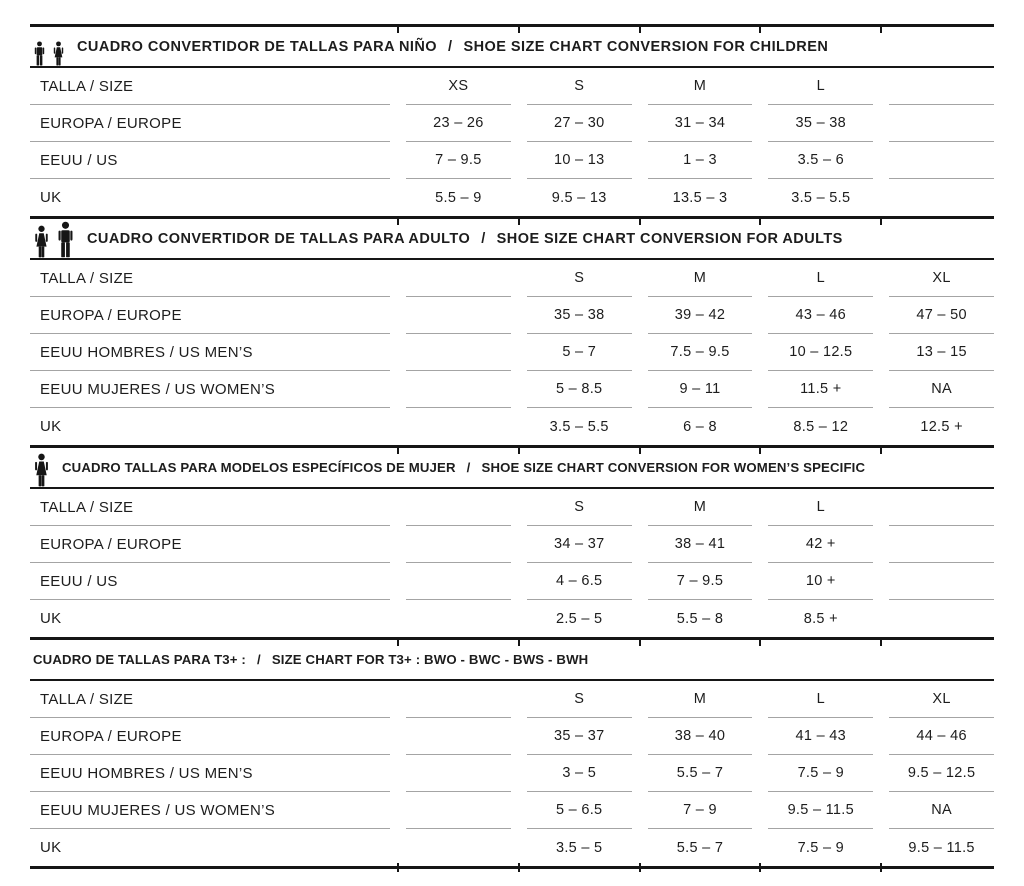 The height and width of the screenshot is (886, 1024). Describe the element at coordinates (579, 773) in the screenshot. I see `size-value-cell: 3 – 5` at that location.